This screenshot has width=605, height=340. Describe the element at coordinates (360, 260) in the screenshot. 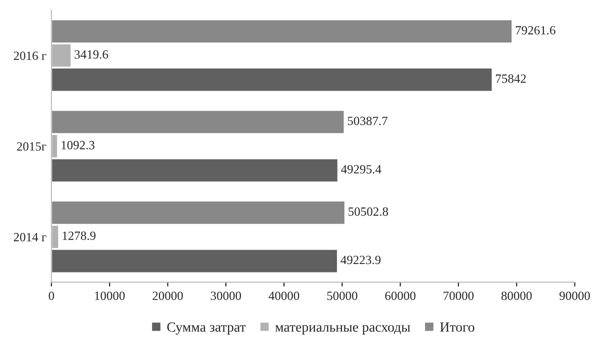

I see `data-label: 49223.9` at that location.